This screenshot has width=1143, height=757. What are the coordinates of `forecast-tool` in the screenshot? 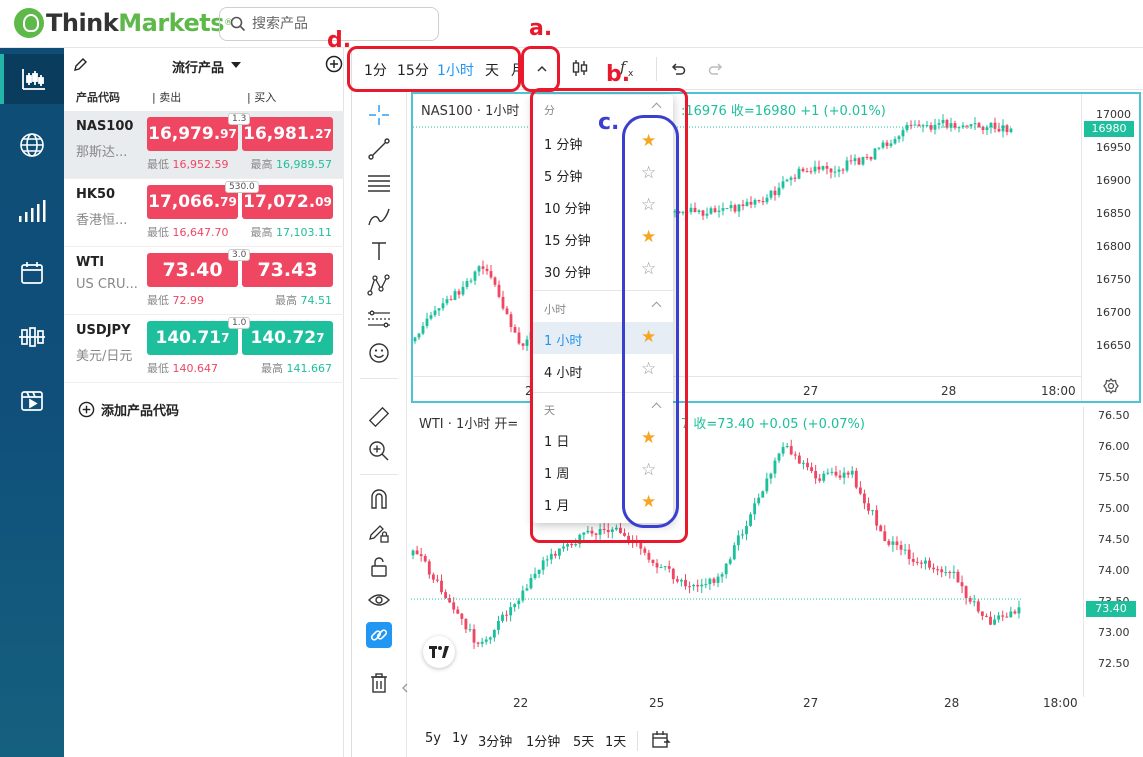 It's located at (379, 319).